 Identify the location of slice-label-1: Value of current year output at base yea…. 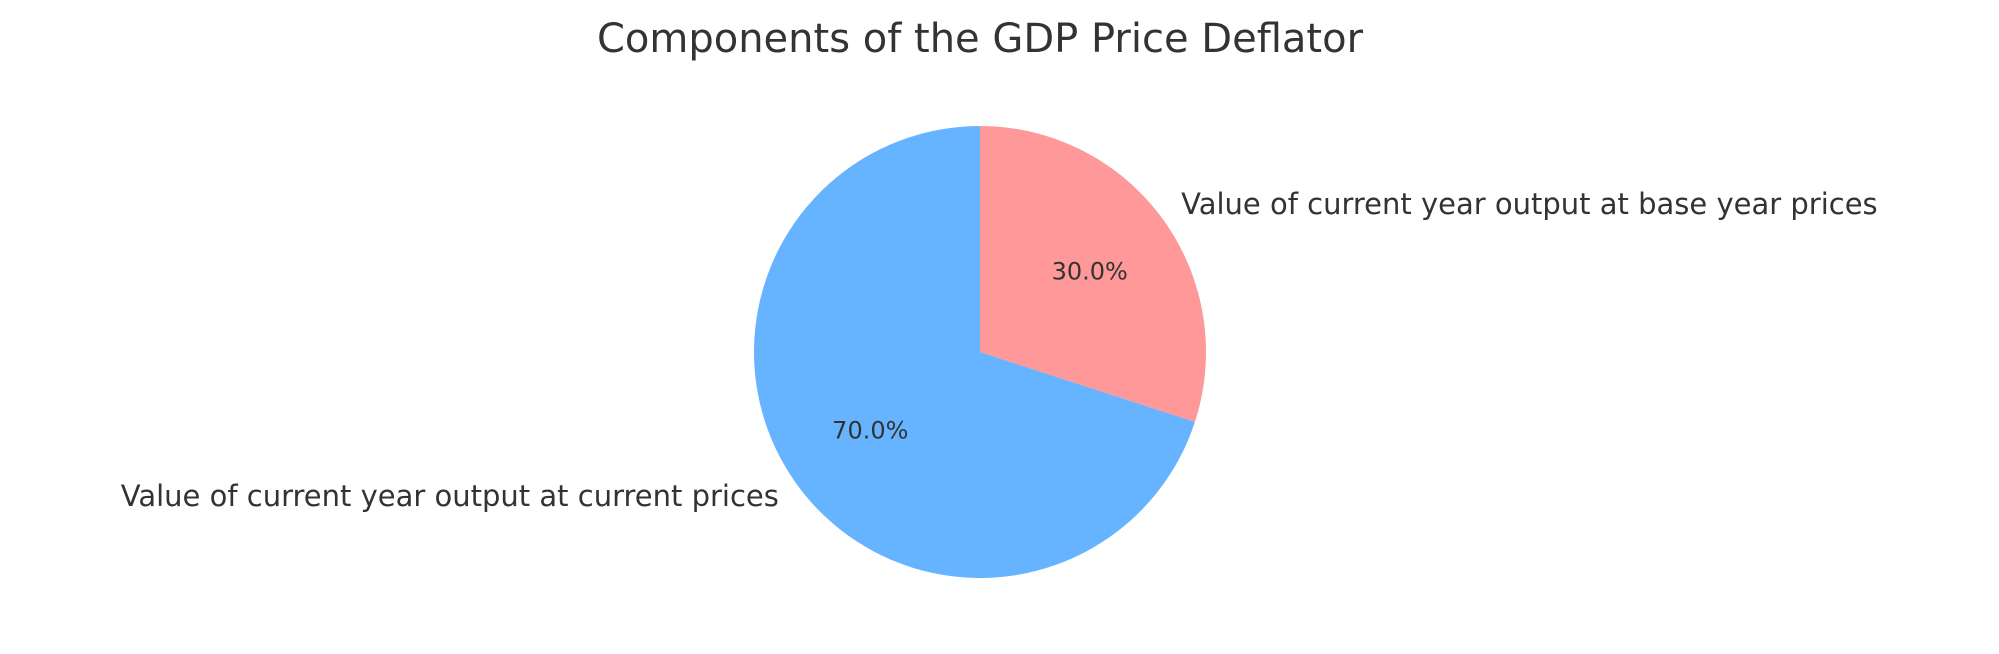
(1529, 204).